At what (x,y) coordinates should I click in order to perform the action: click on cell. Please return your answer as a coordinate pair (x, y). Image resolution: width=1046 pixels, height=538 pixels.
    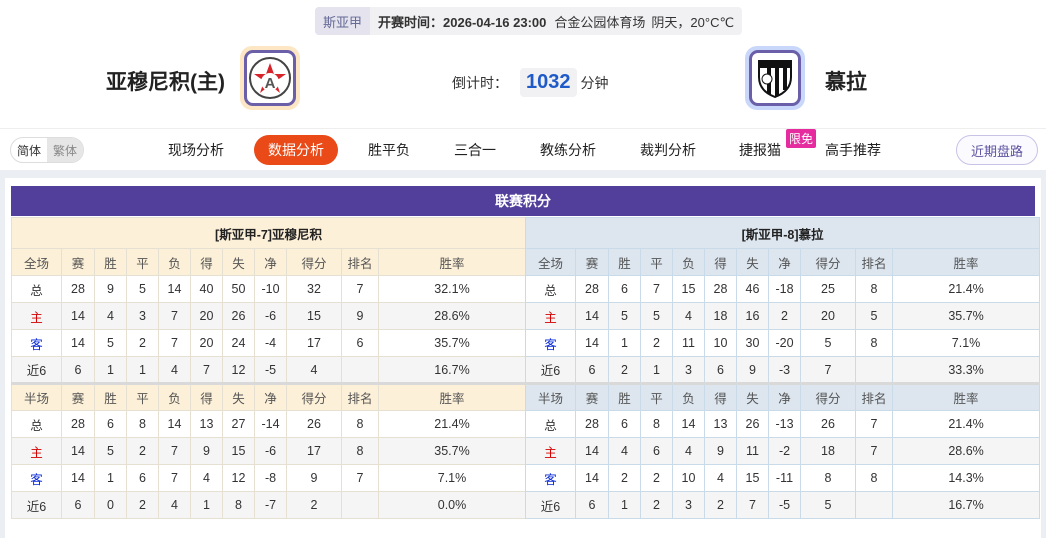
    Looking at the image, I should click on (360, 505).